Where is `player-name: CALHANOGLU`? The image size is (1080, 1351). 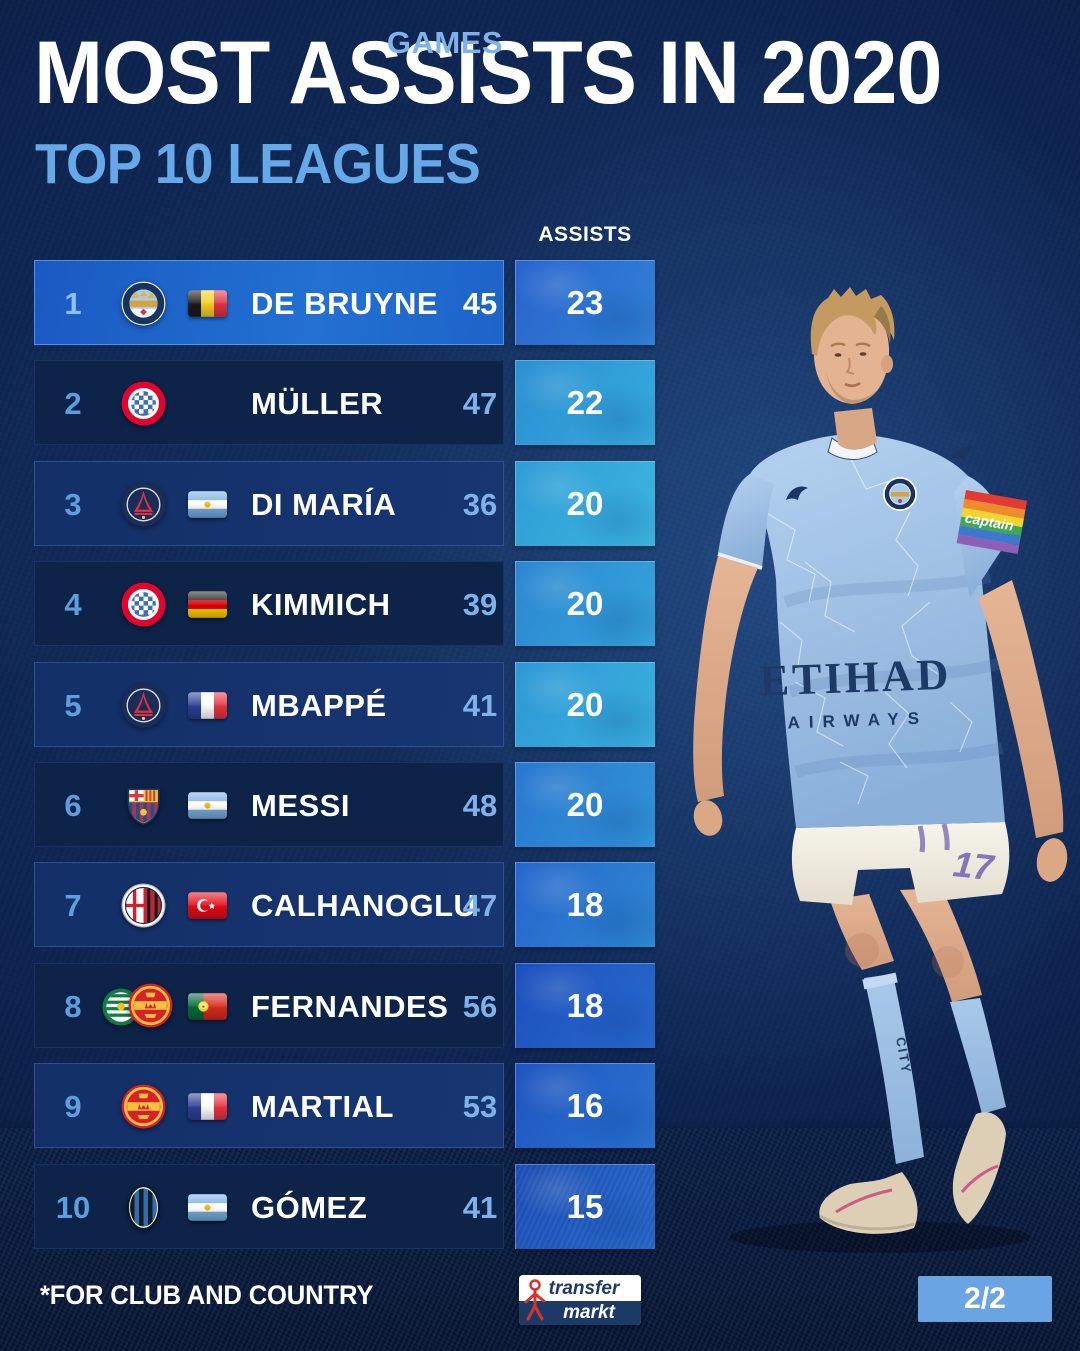 player-name: CALHANOGLU is located at coordinates (364, 906).